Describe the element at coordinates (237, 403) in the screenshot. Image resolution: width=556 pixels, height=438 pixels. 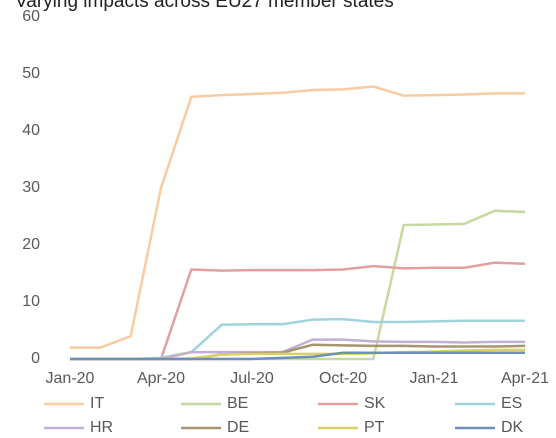
I see `legend-label: BE` at that location.